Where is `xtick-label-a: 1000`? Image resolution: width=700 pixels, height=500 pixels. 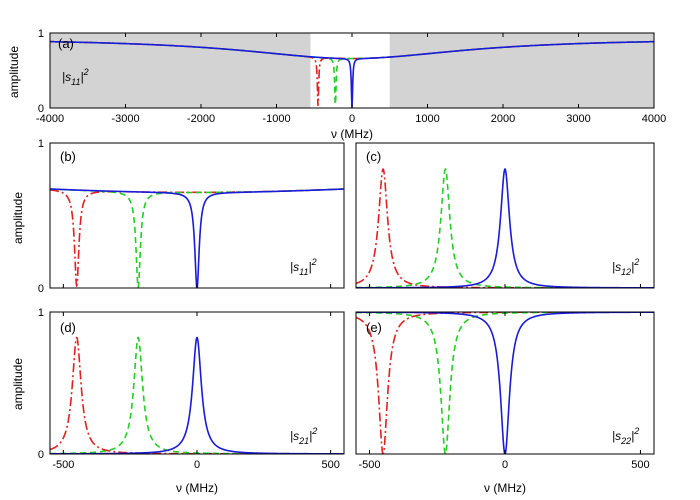
xtick-label-a: 1000 is located at coordinates (427, 119).